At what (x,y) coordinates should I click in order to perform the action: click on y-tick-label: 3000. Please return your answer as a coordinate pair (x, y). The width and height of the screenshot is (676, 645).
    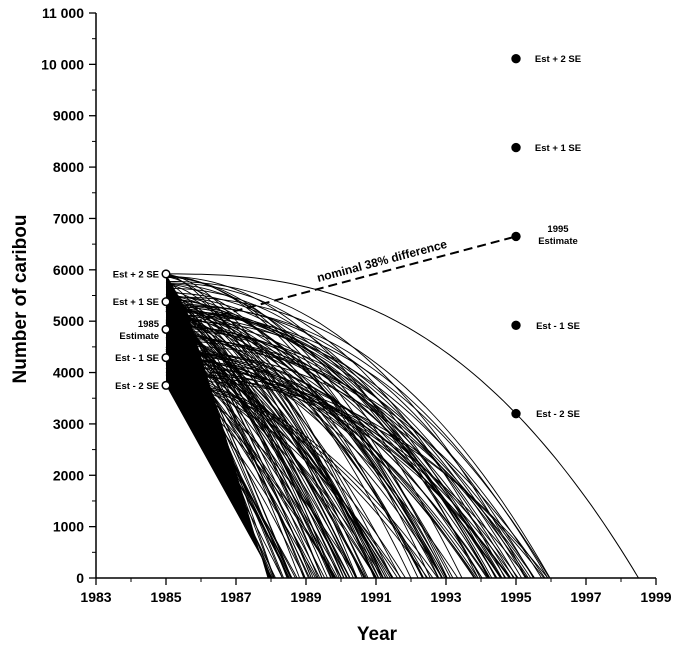
    Looking at the image, I should click on (68, 424).